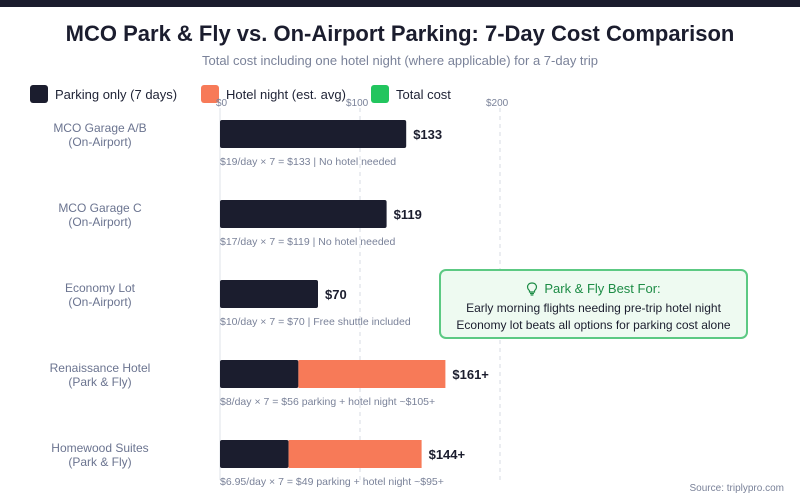 This screenshot has height=500, width=800. I want to click on legend-label-hotel: Hotel night (est. avg), so click(286, 94).